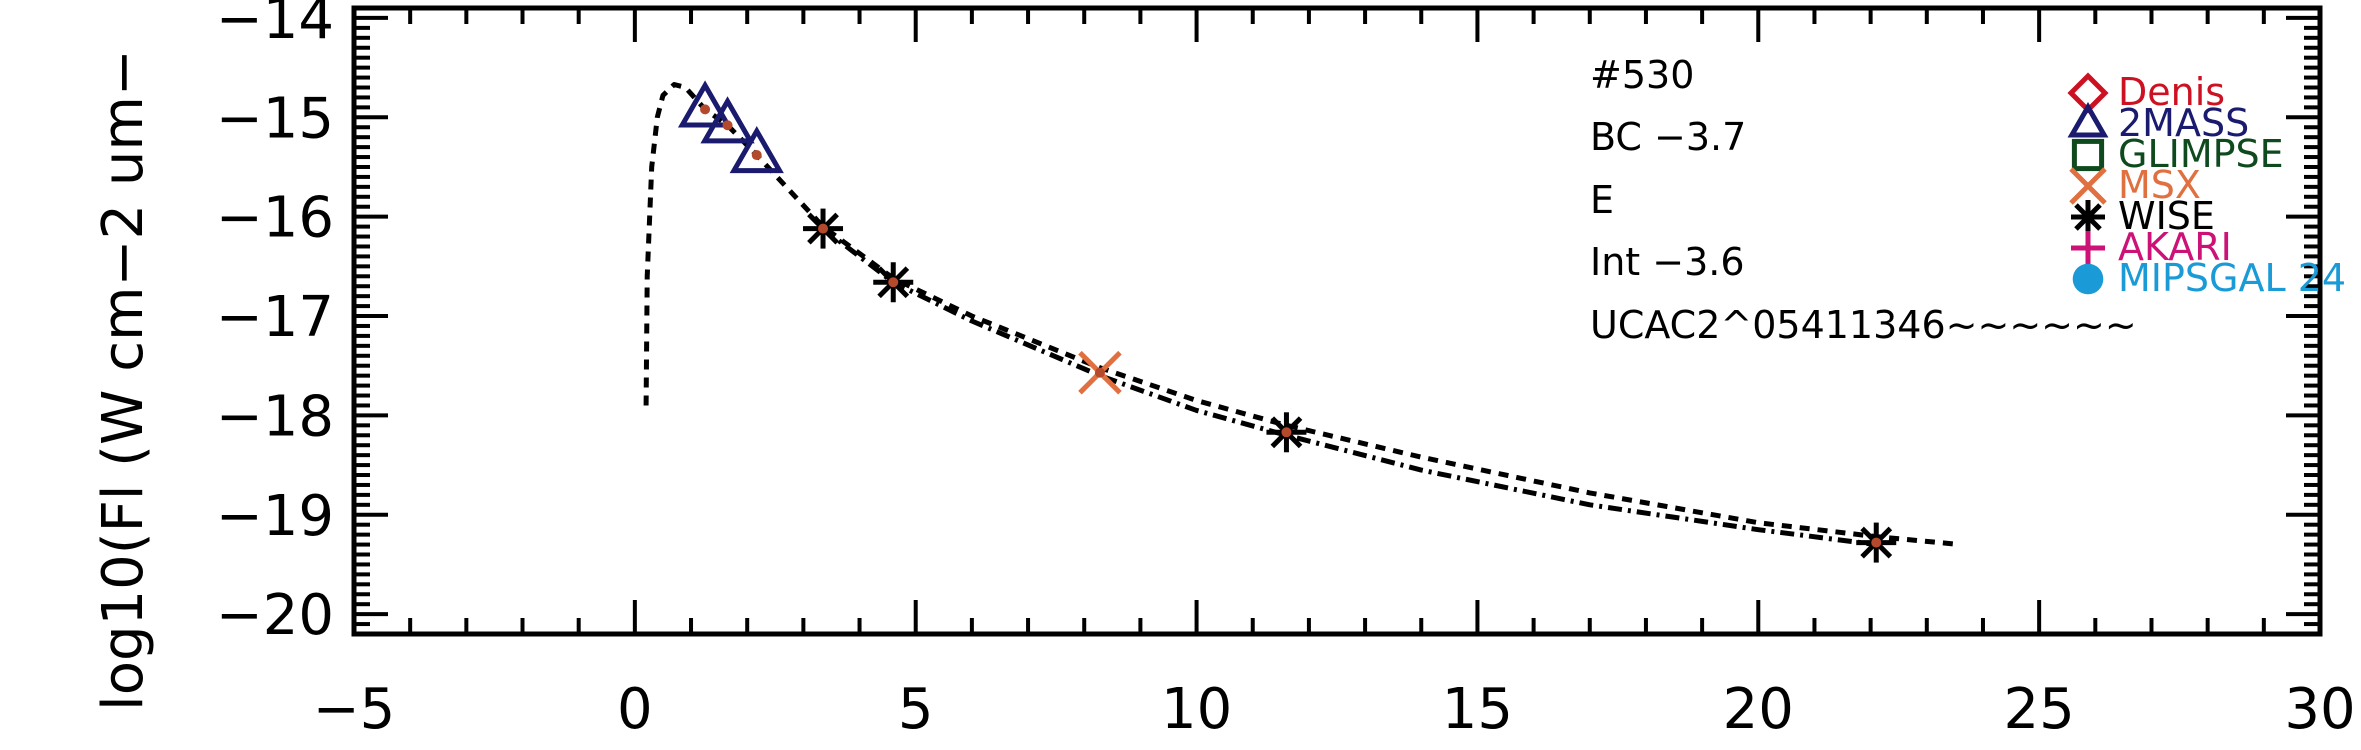 This screenshot has height=750, width=2361. What do you see at coordinates (1863, 325) in the screenshot?
I see `catalog-id-annotation: UCAC2^05411346~~~~~~` at bounding box center [1863, 325].